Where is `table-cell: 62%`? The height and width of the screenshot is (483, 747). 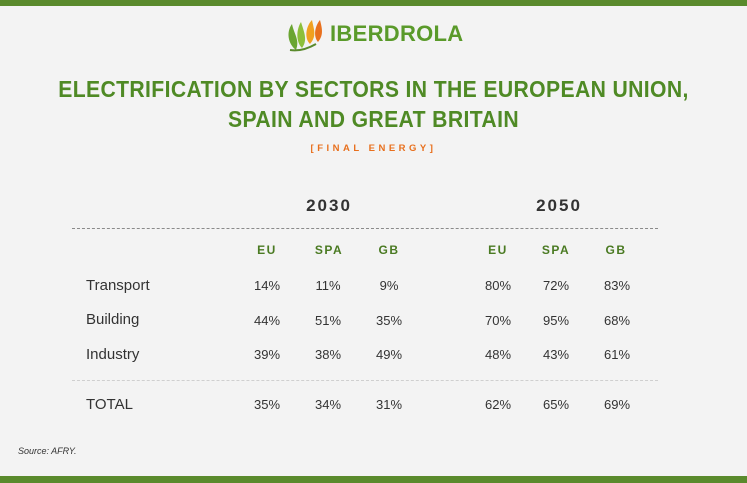
table-cell: 62% is located at coordinates (498, 404).